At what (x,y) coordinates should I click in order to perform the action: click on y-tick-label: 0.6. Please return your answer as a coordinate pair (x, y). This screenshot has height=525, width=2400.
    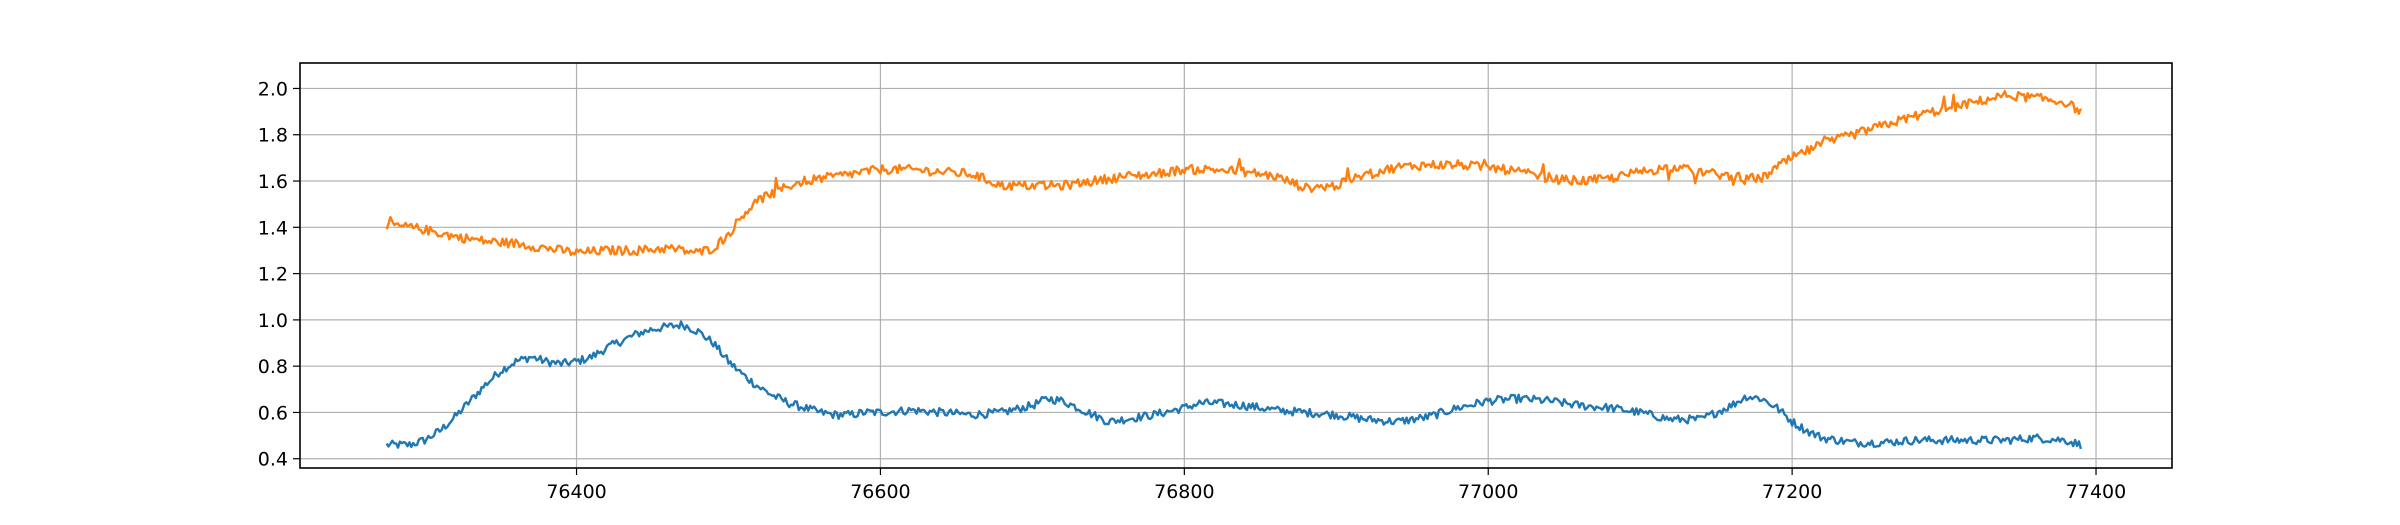
    Looking at the image, I should click on (273, 413).